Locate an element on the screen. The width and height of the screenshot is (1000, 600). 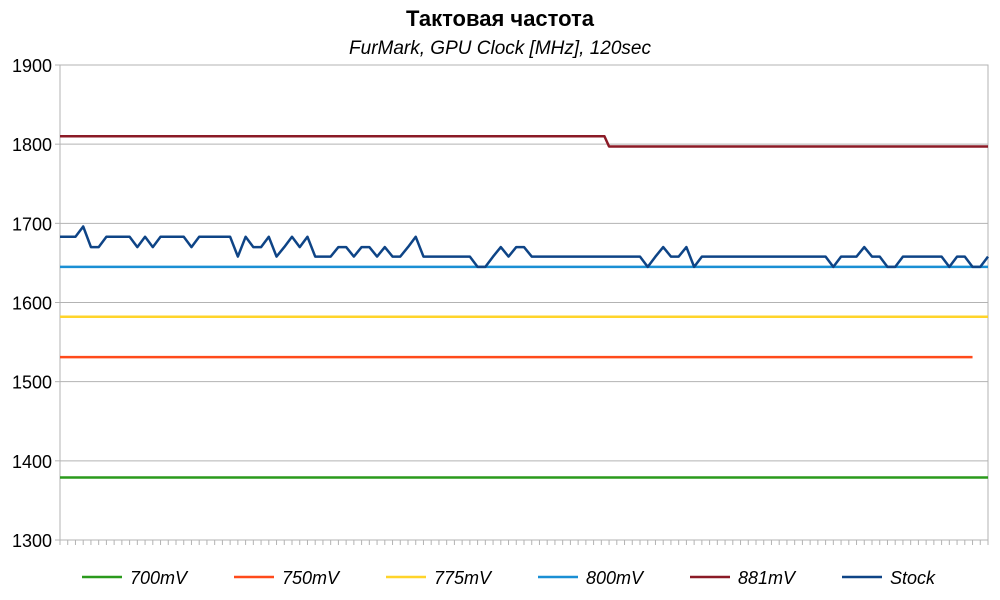
legend-label: 750mV is located at coordinates (311, 578).